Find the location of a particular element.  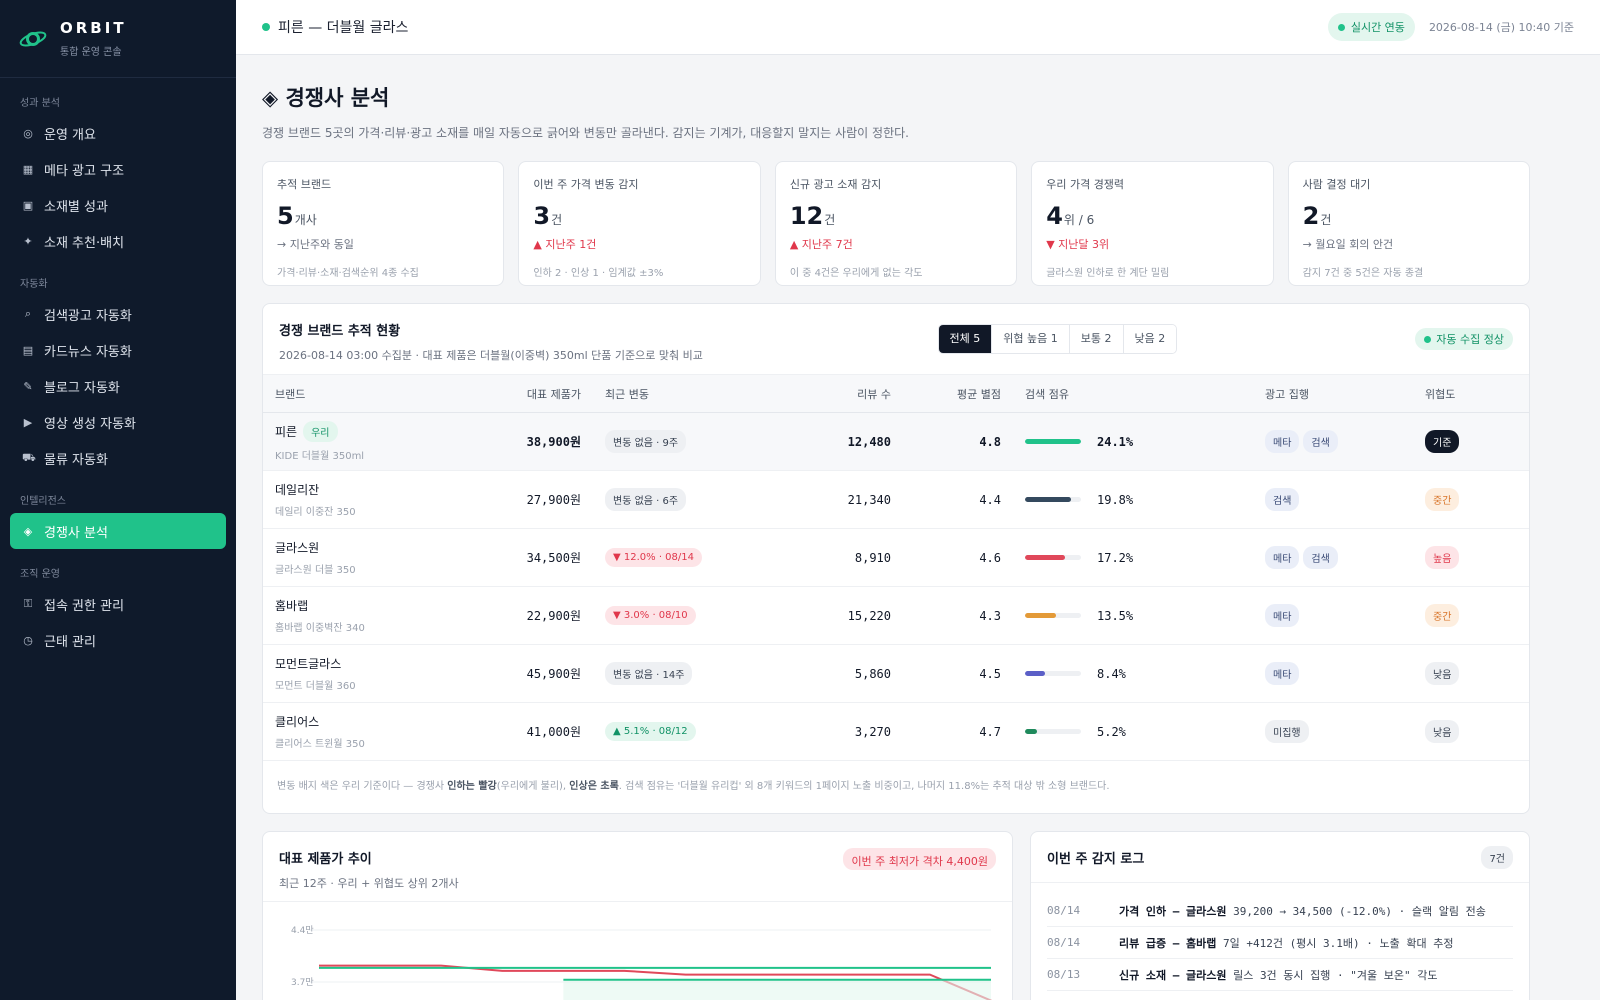

kpi-value: 3건 is located at coordinates (639, 216).